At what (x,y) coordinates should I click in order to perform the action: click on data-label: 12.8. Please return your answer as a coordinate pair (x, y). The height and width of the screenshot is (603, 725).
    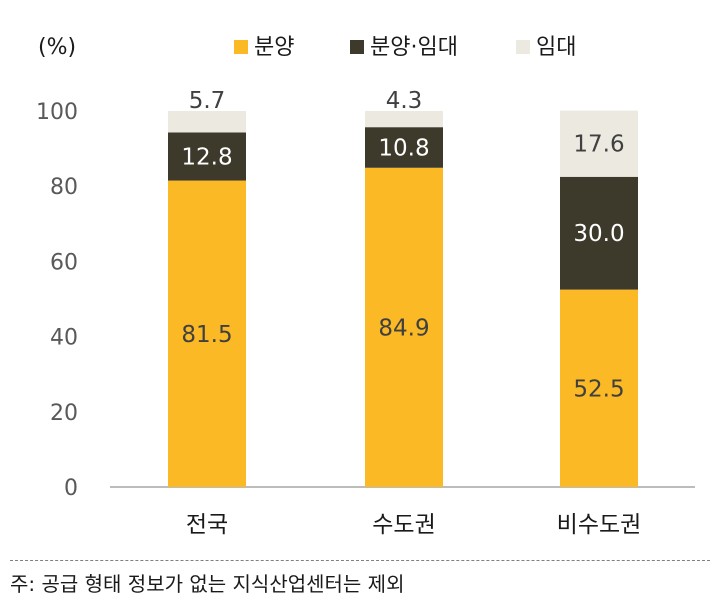
    Looking at the image, I should click on (206, 157).